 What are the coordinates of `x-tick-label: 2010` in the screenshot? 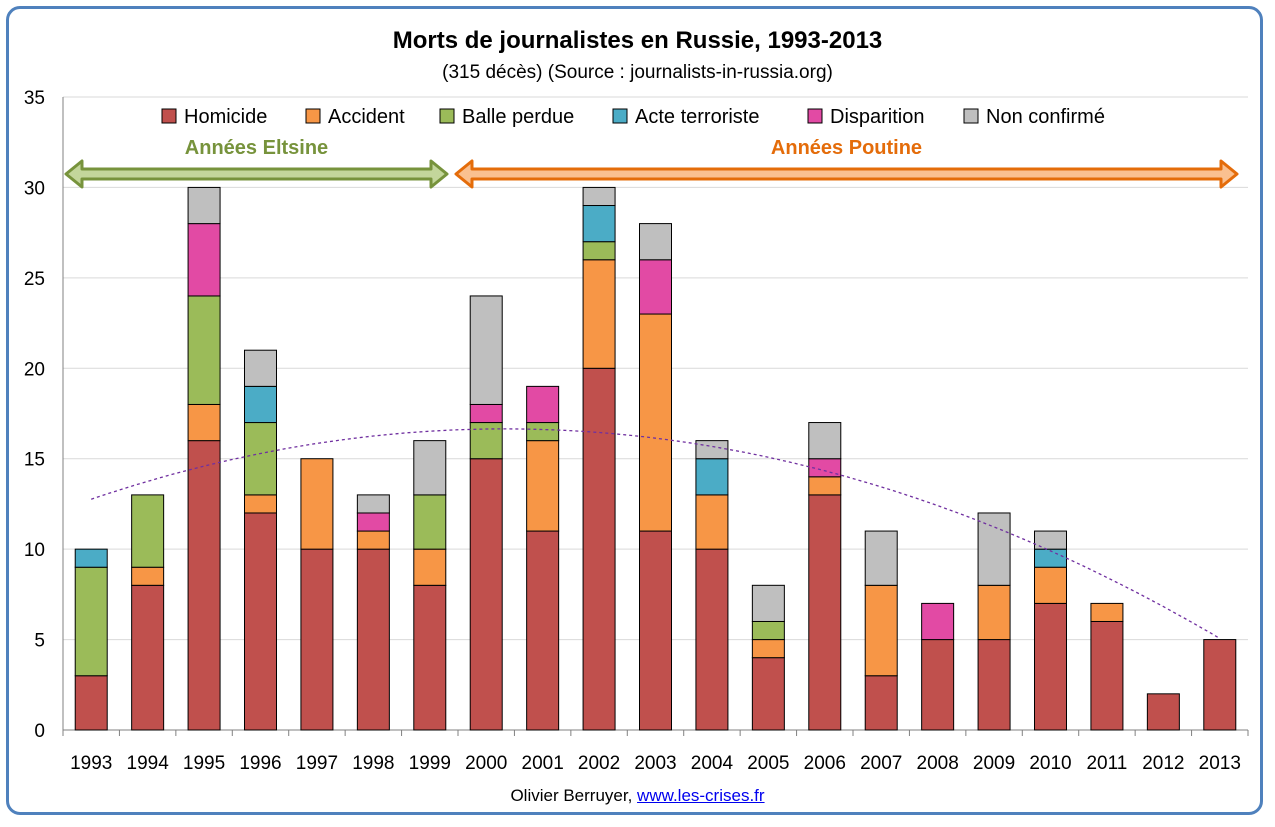 It's located at (1050, 763).